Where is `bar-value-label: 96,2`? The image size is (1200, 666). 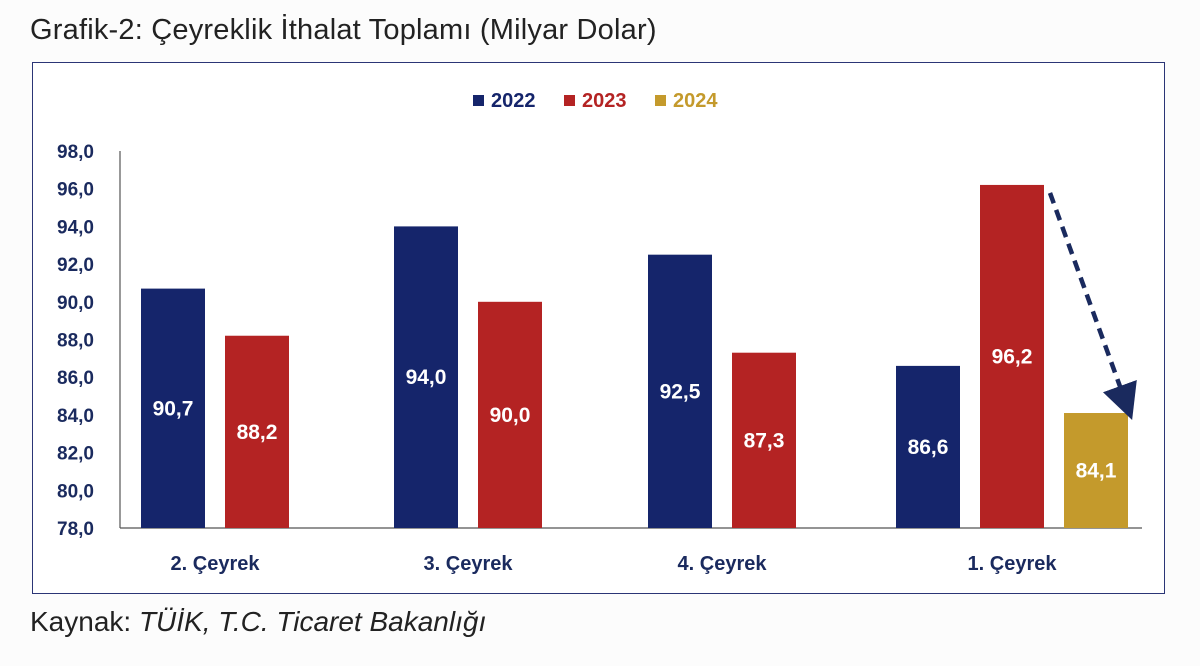 bar-value-label: 96,2 is located at coordinates (1012, 356).